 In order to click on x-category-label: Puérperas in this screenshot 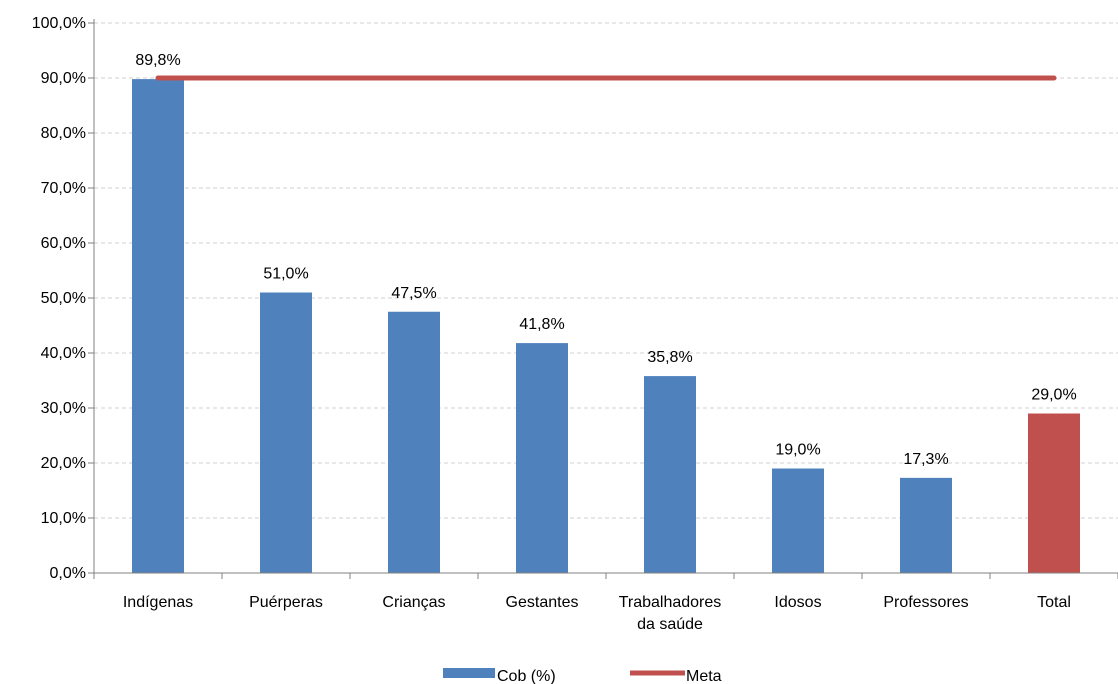, I will do `click(286, 602)`.